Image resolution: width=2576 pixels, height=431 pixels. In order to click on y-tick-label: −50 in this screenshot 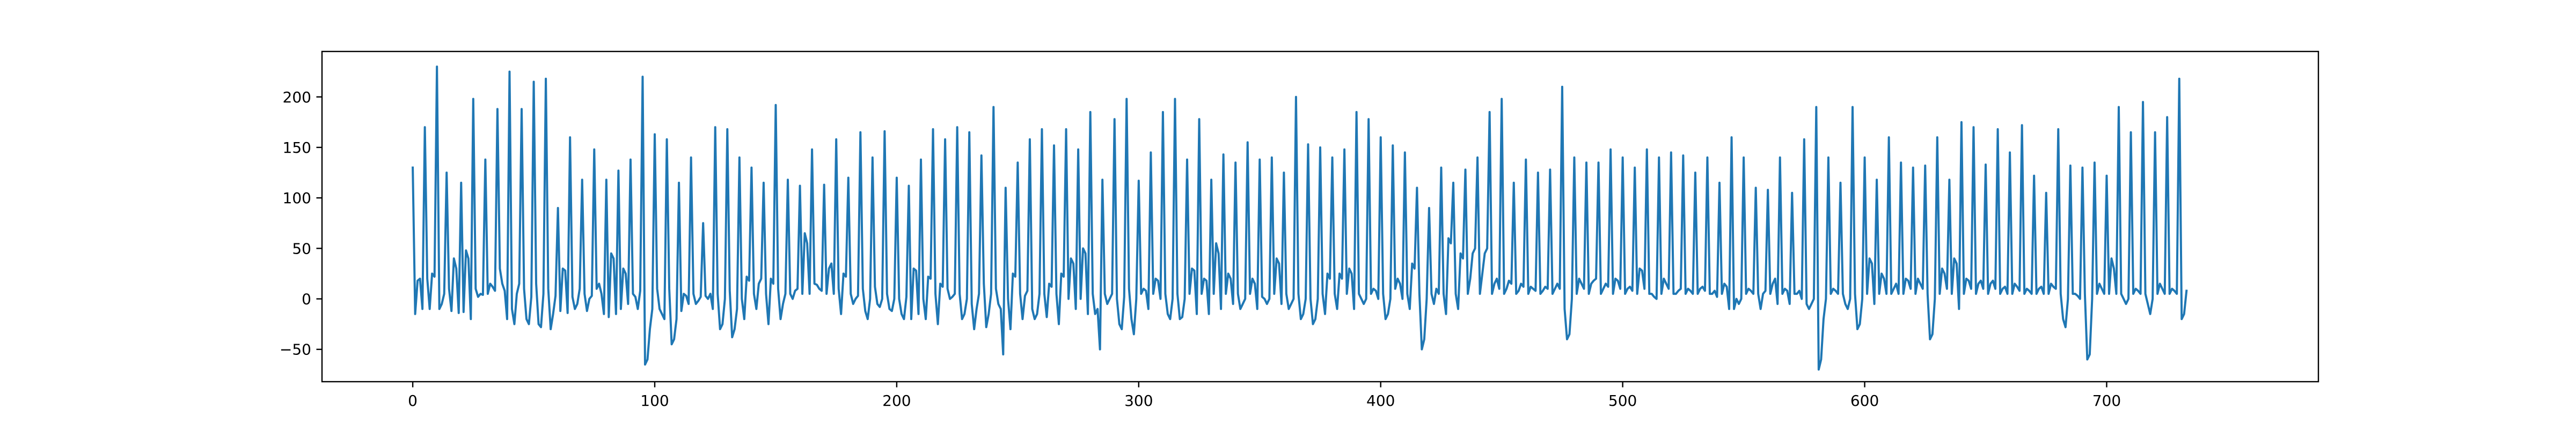, I will do `click(295, 350)`.